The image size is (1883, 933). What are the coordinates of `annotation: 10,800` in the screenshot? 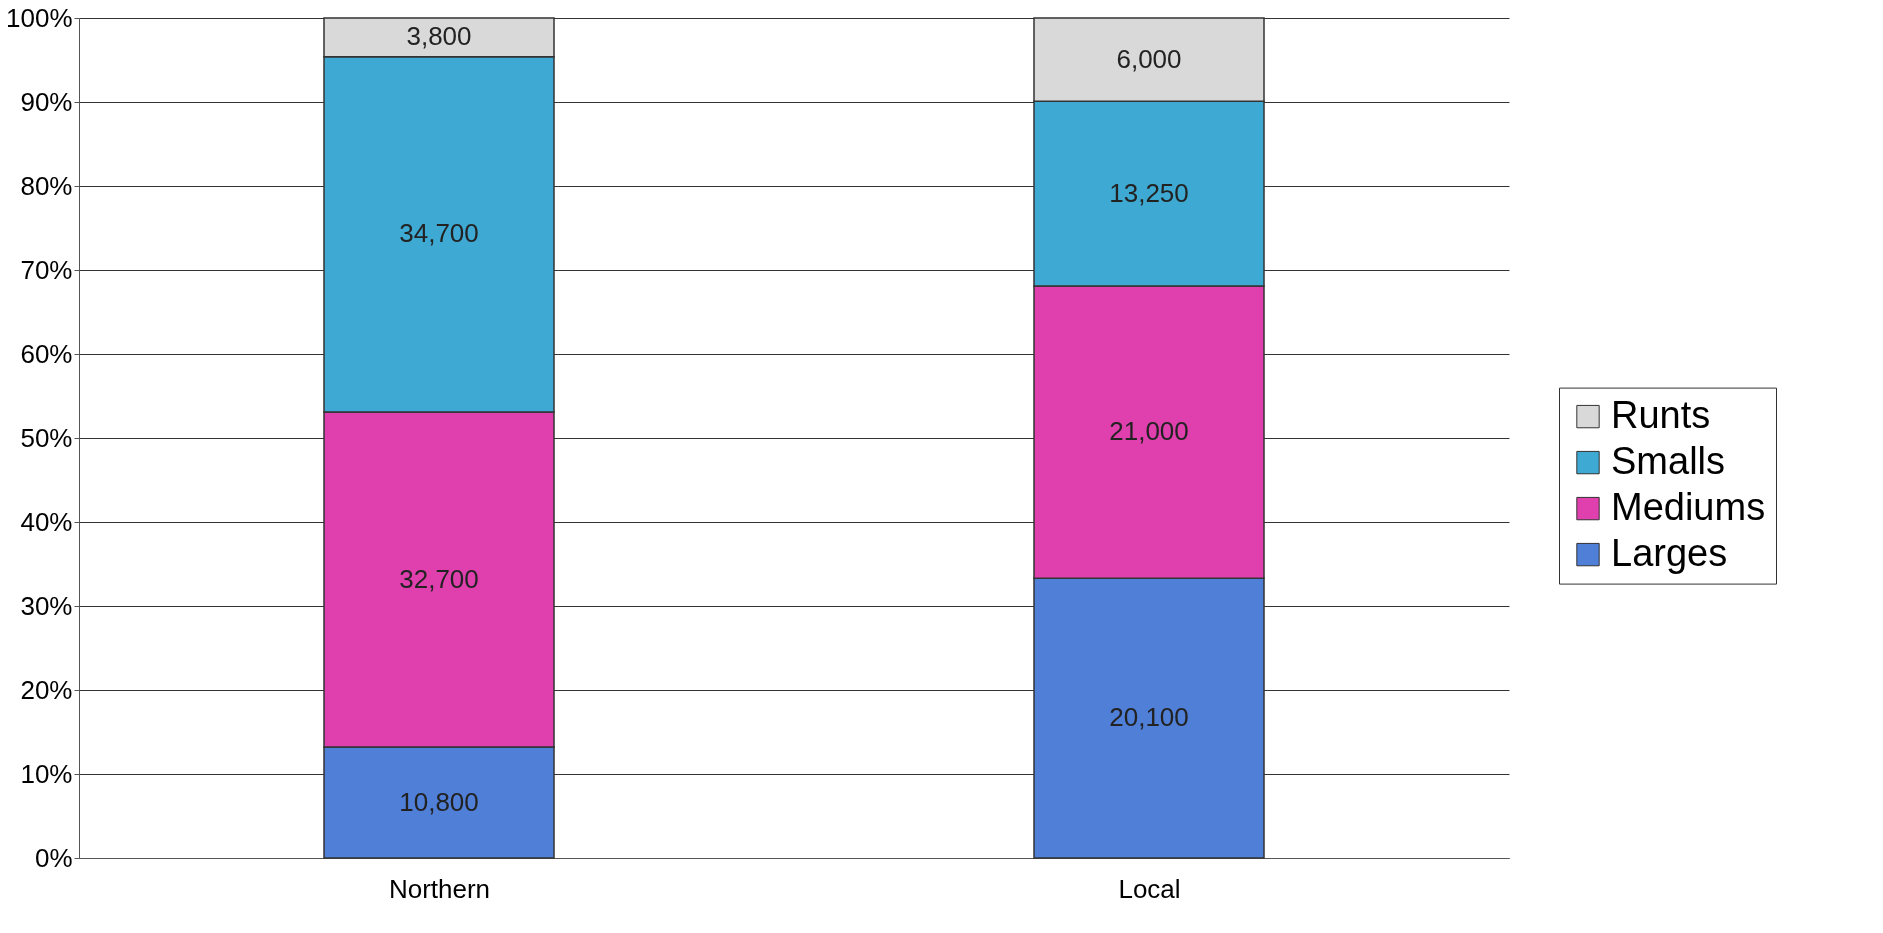 It's located at (439, 801).